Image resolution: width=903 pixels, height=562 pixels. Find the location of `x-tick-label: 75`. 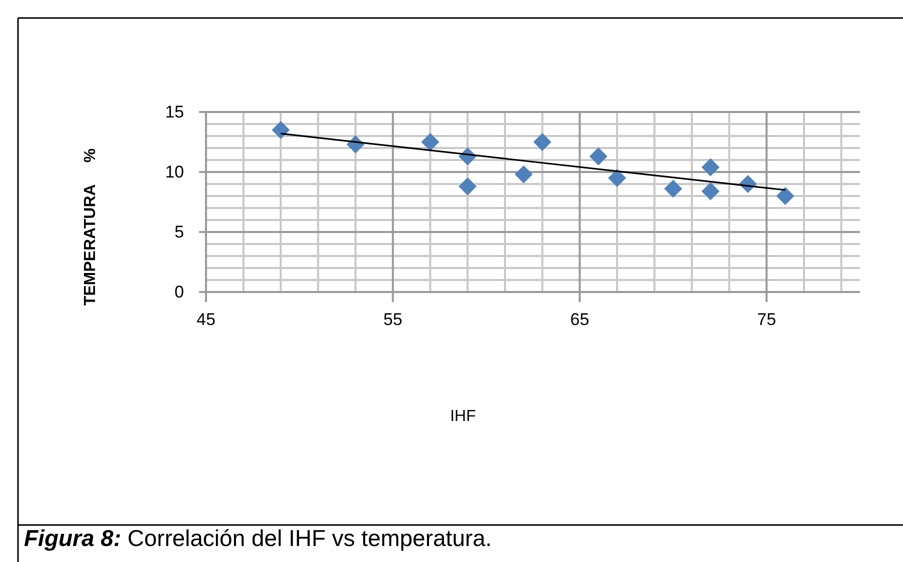

x-tick-label: 75 is located at coordinates (766, 319).